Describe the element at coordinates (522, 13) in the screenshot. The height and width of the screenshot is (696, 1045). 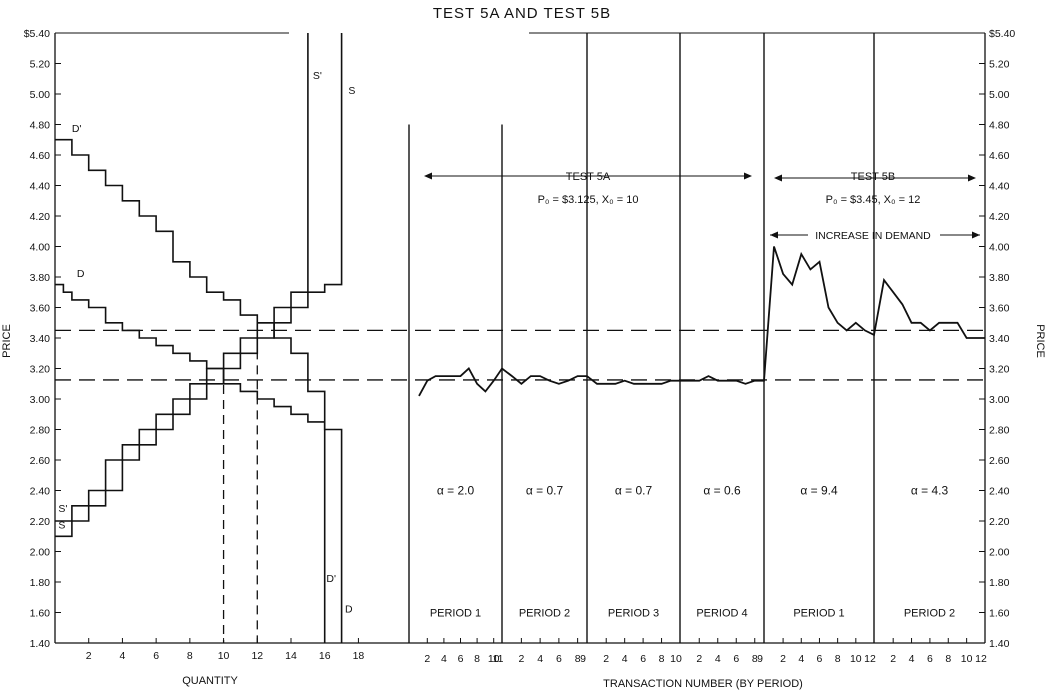
I see `chart-title: TEST 5A AND TEST 5B` at that location.